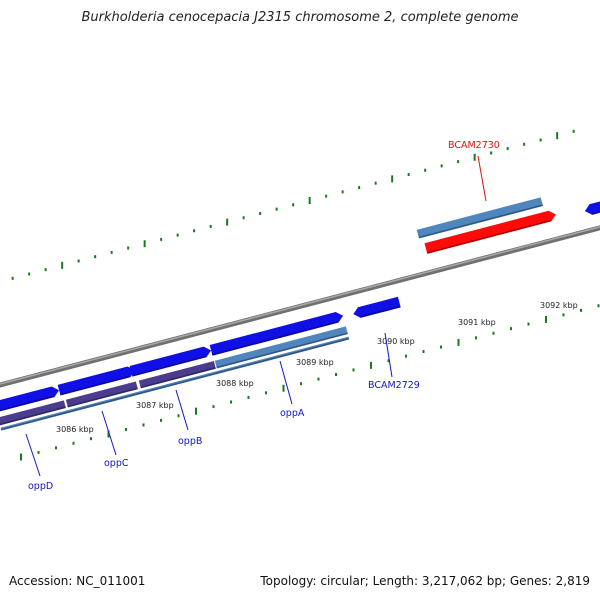  I want to click on gene-arrow-edge, so click(592, 208).